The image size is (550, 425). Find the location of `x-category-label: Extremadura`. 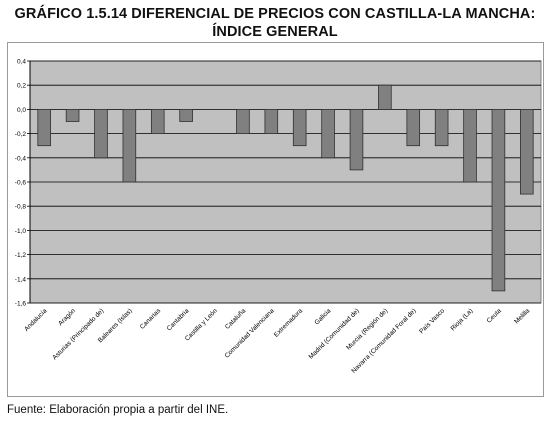

x-category-label: Extremadura is located at coordinates (289, 323).